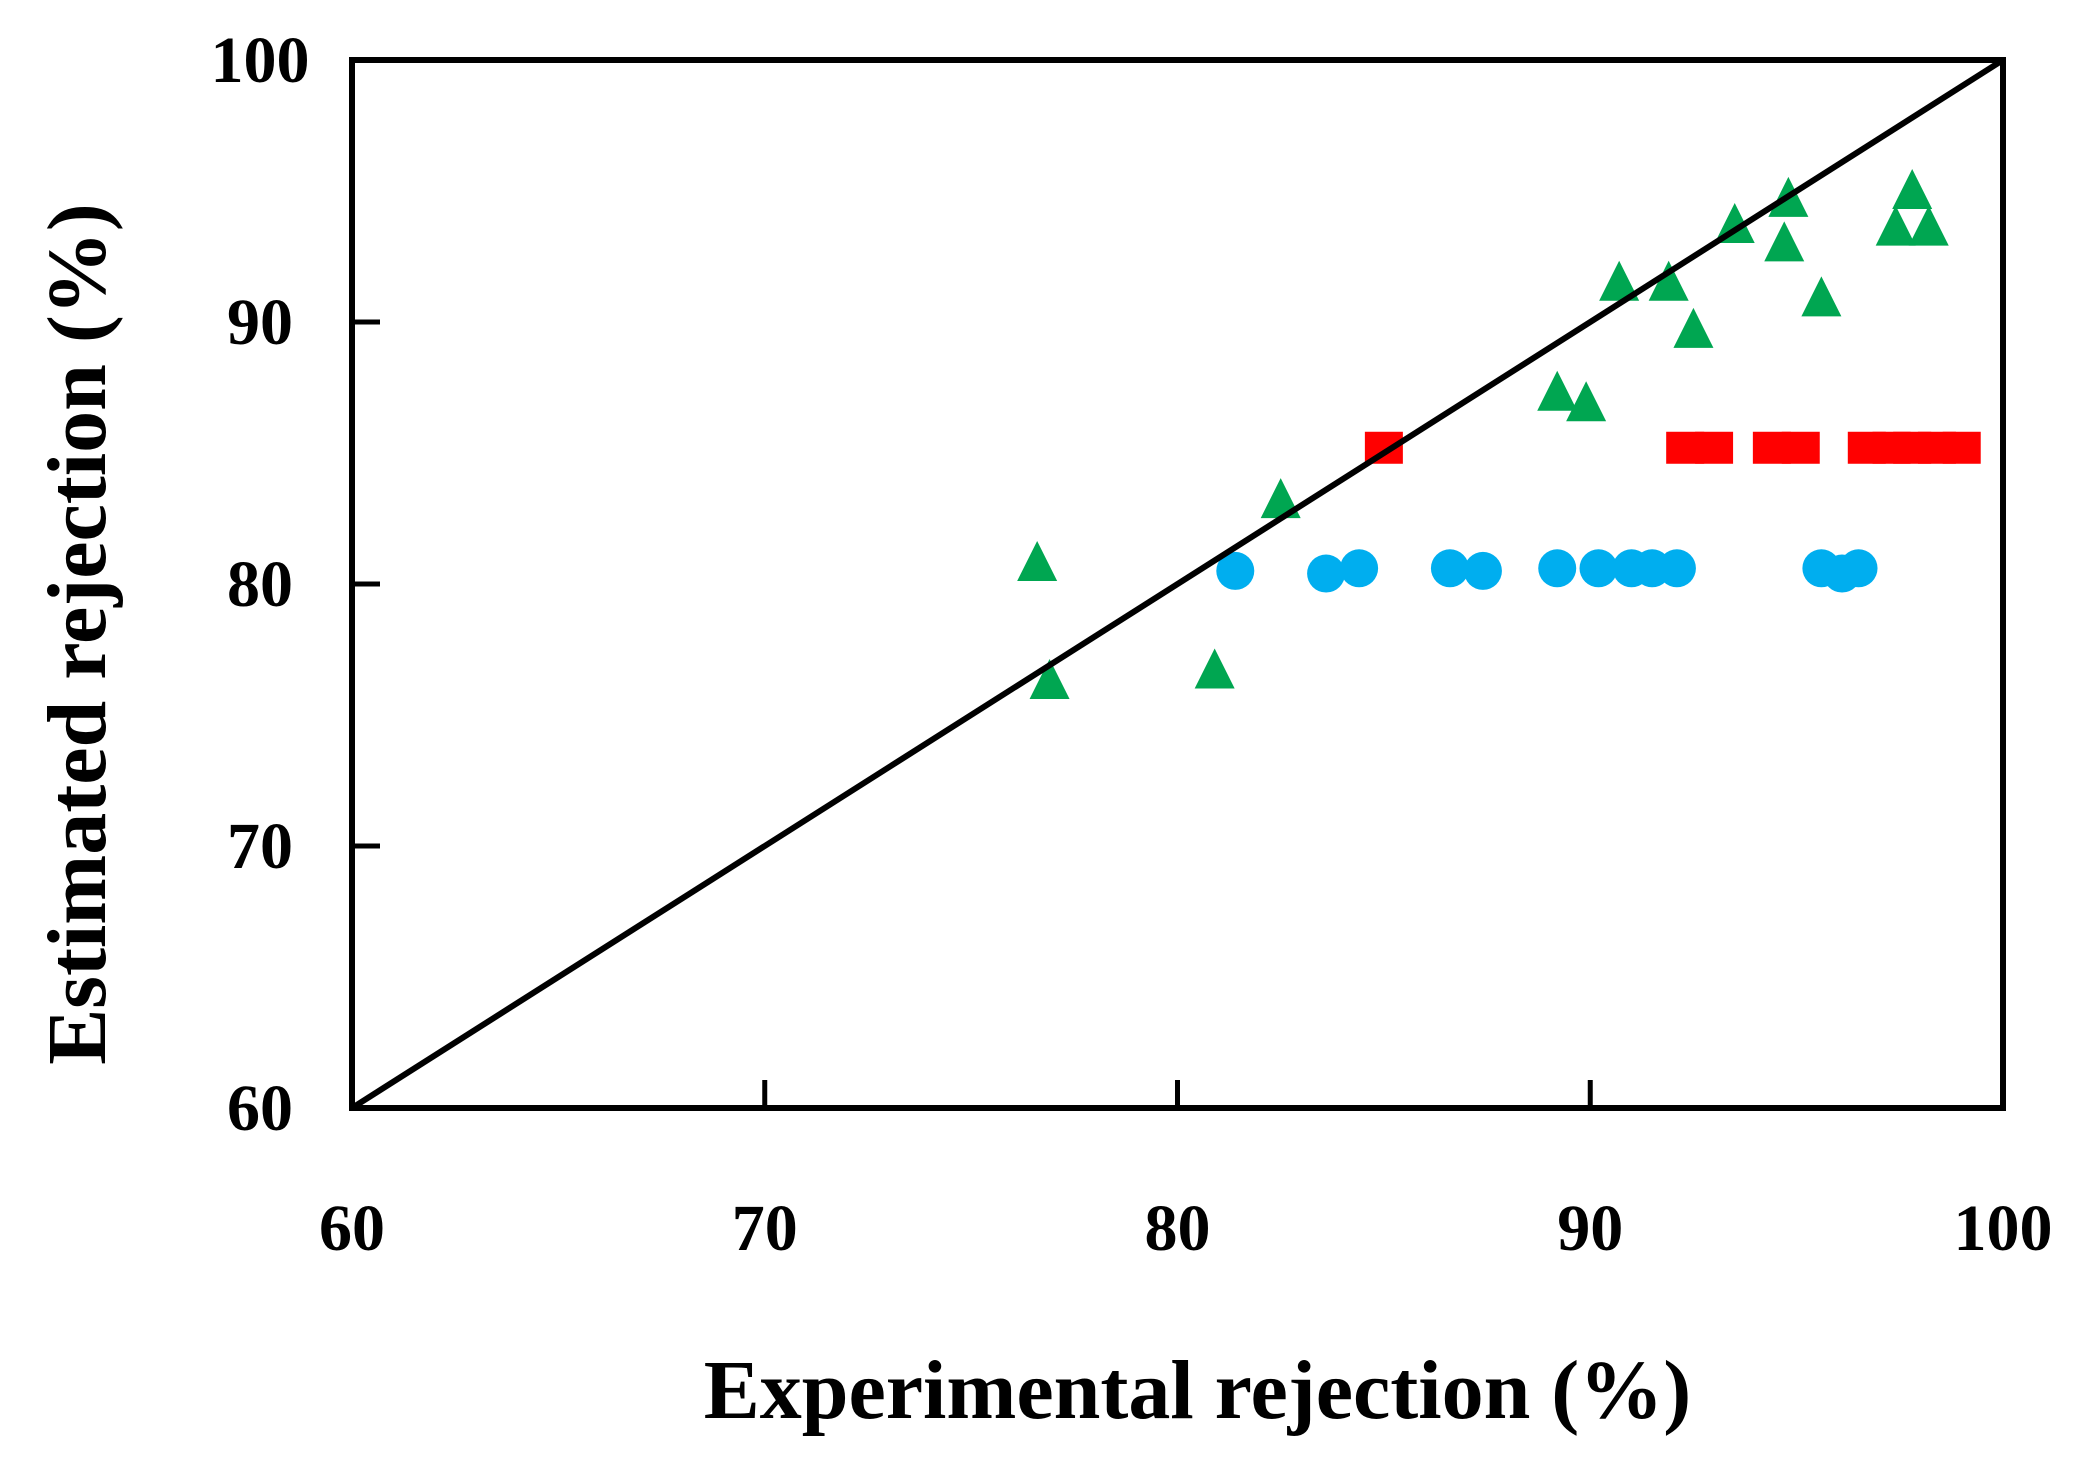  Describe the element at coordinates (260, 322) in the screenshot. I see `y-tick-label: 90` at that location.